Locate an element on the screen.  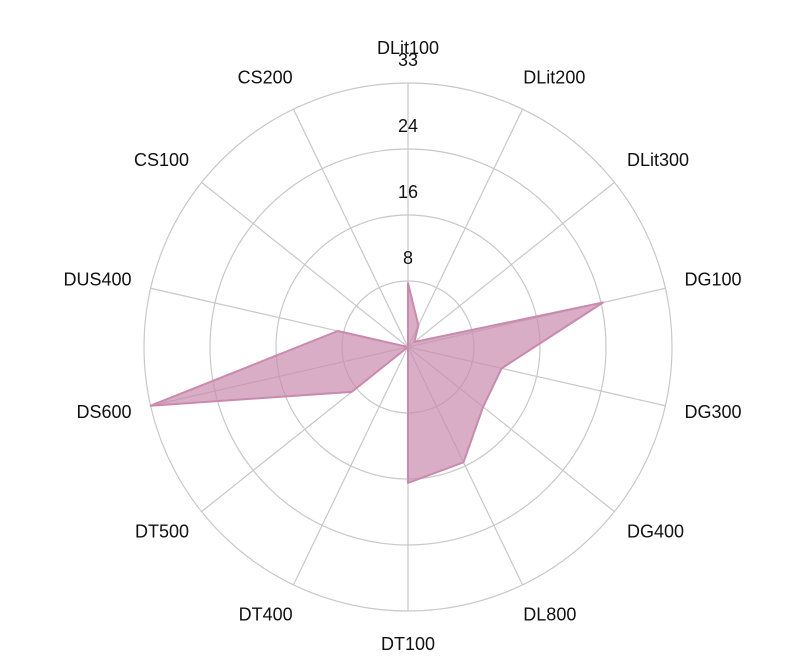
category-label-dl800: DL800 is located at coordinates (549, 614).